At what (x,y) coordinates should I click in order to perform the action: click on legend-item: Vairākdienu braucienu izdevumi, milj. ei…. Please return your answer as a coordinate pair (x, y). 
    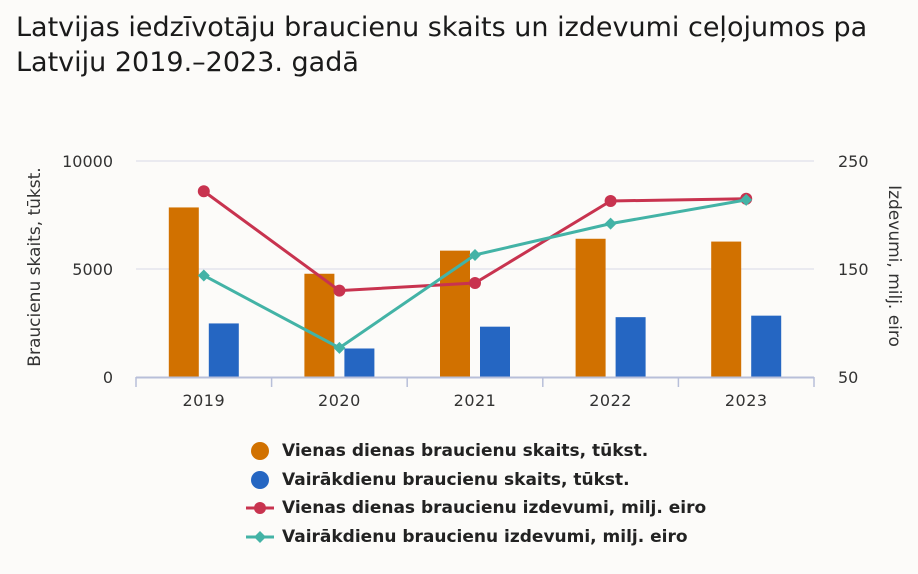
    Looking at the image, I should click on (475, 537).